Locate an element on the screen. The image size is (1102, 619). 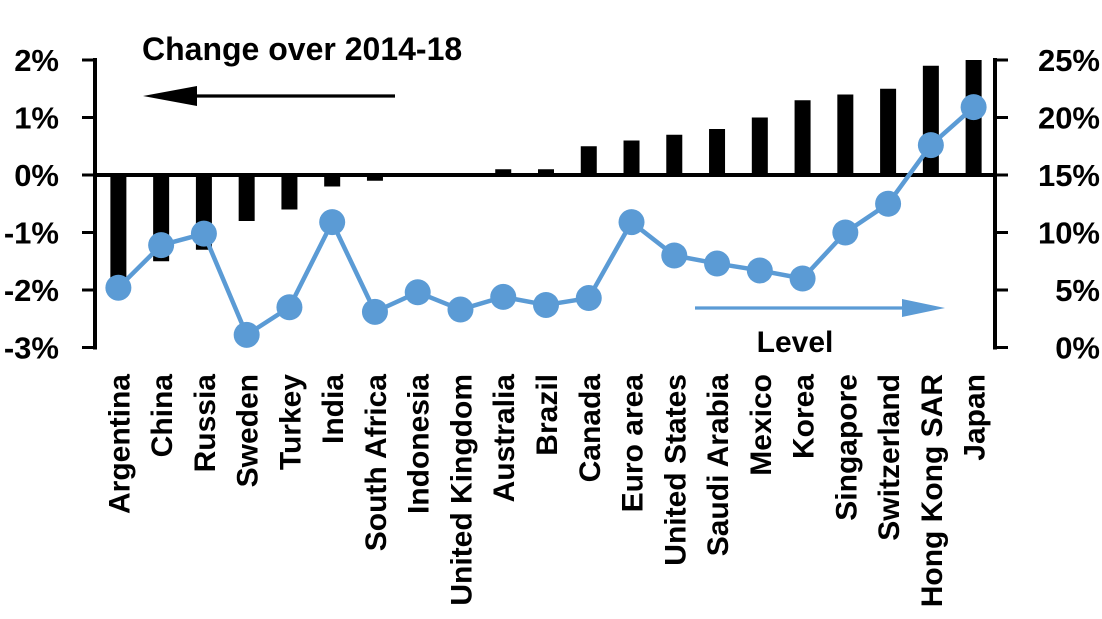
x-axis-label: Argentina is located at coordinates (119, 444).